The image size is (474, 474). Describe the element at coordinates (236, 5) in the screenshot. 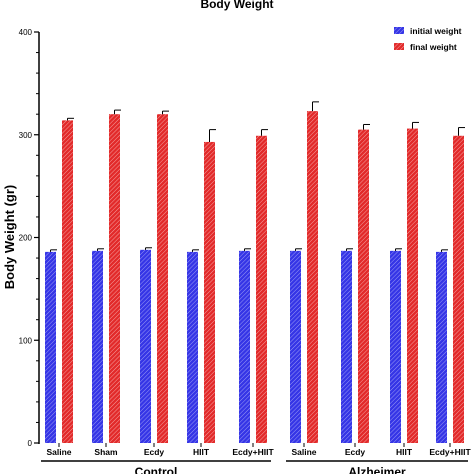

I see `chart-title: Body Weight` at that location.